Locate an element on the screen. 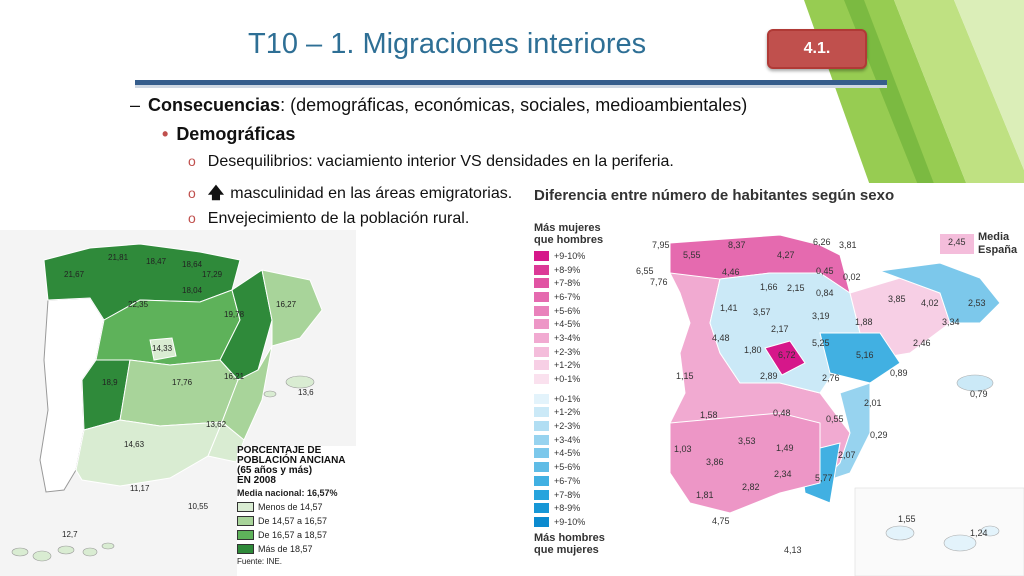 Image resolution: width=1024 pixels, height=576 pixels. value-label: 4,13 is located at coordinates (793, 550).